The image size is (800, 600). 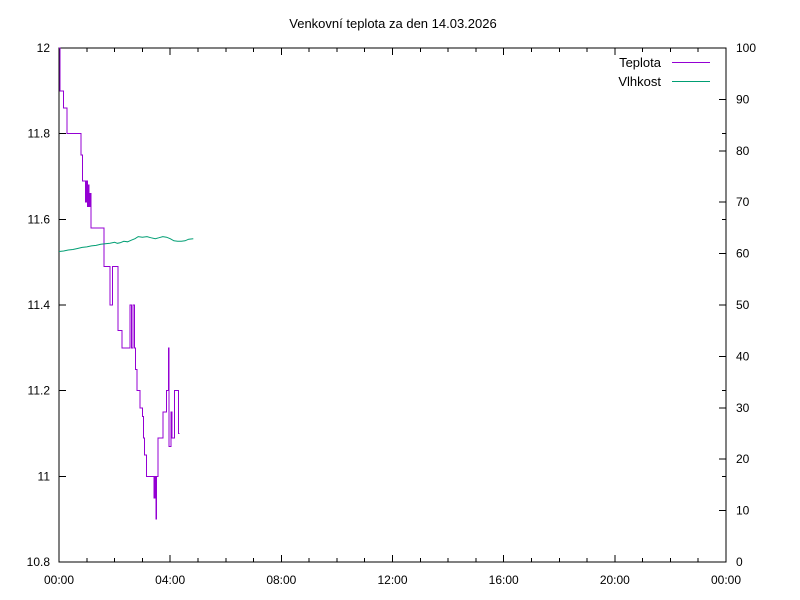 What do you see at coordinates (743, 202) in the screenshot?
I see `y-right-tick-label: 70` at bounding box center [743, 202].